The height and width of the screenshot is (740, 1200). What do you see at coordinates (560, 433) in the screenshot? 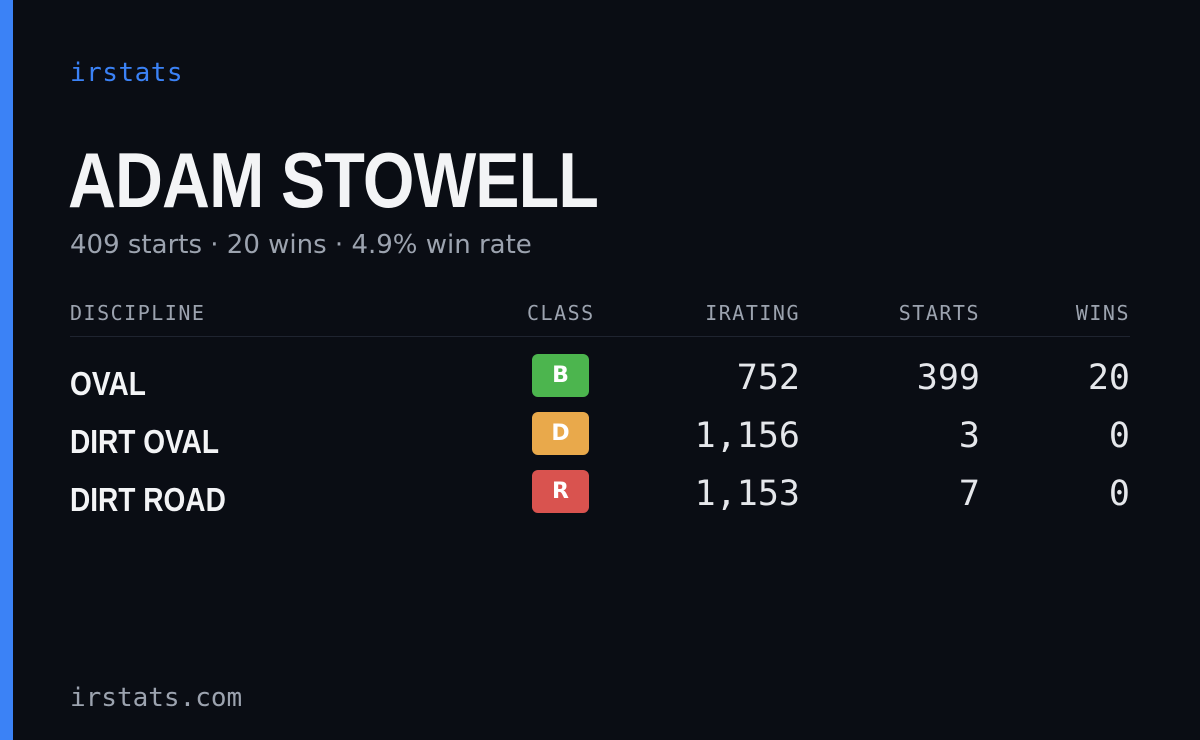
I see `class-badge: D` at bounding box center [560, 433].